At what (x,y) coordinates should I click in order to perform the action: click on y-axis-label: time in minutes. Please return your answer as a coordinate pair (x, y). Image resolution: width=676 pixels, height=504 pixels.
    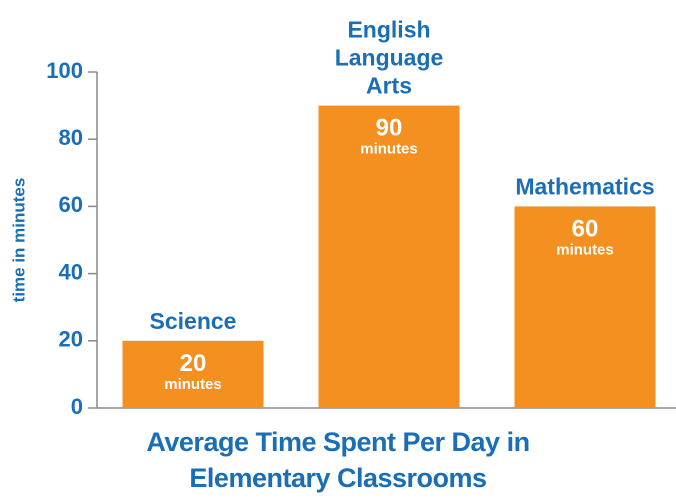
    Looking at the image, I should click on (18, 240).